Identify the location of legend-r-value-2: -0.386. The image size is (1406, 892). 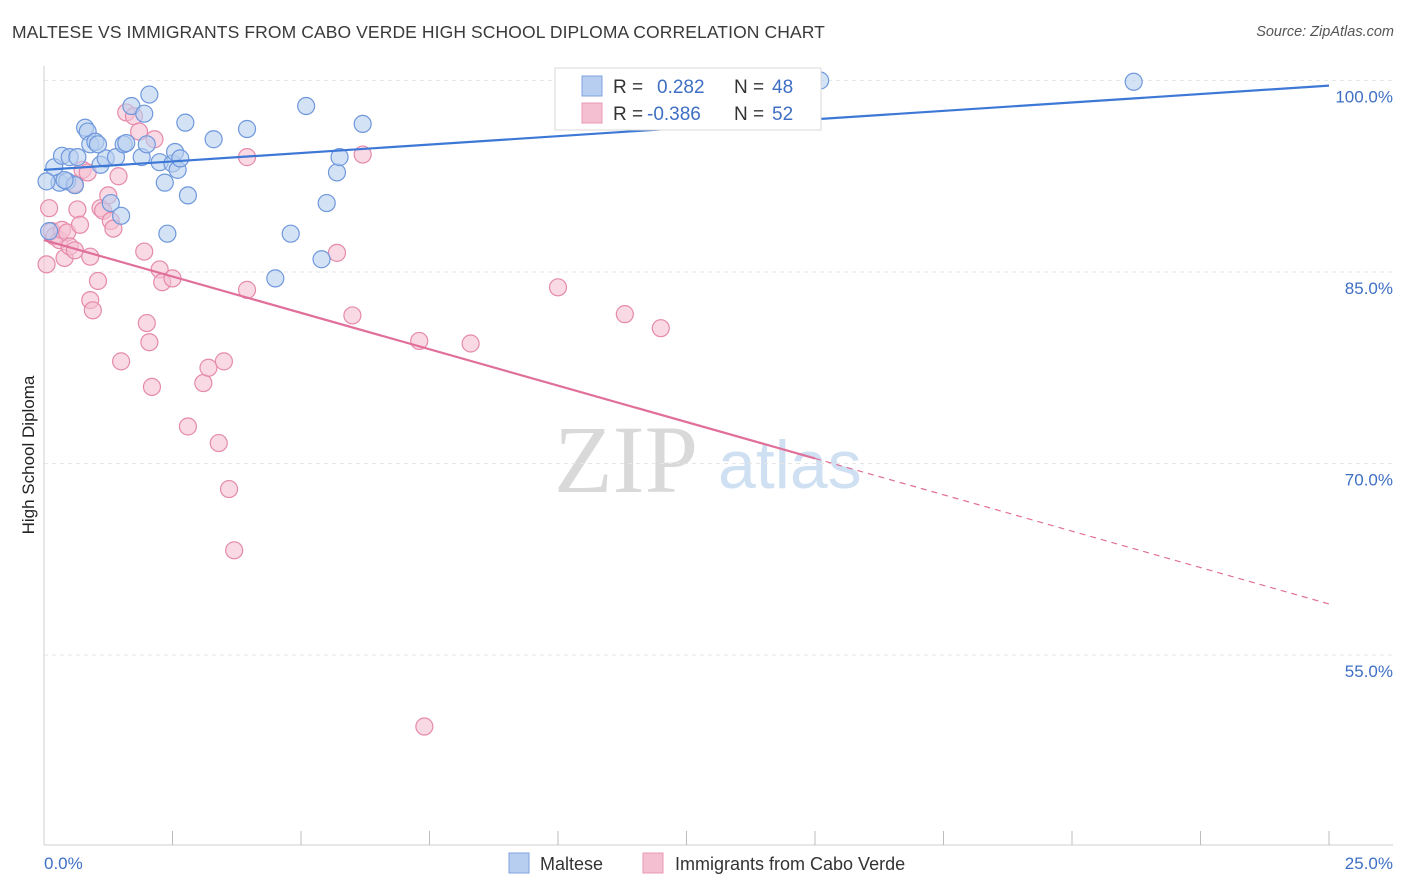
(674, 114).